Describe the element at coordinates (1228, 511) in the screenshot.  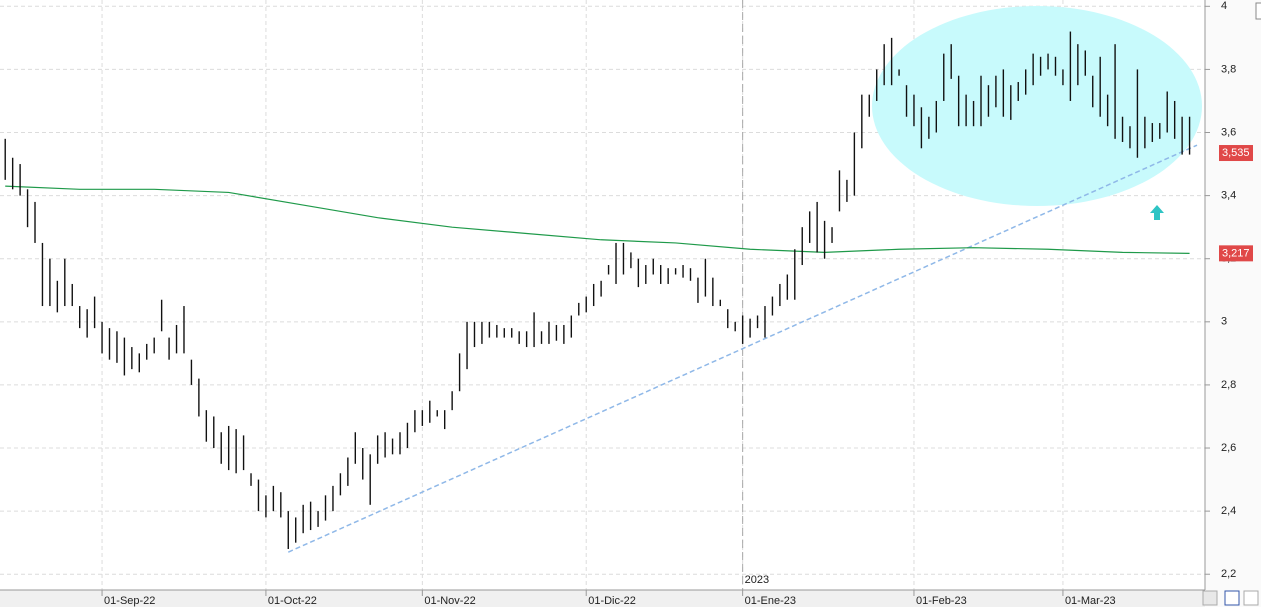
I see `y-tick-label: 2,4` at that location.